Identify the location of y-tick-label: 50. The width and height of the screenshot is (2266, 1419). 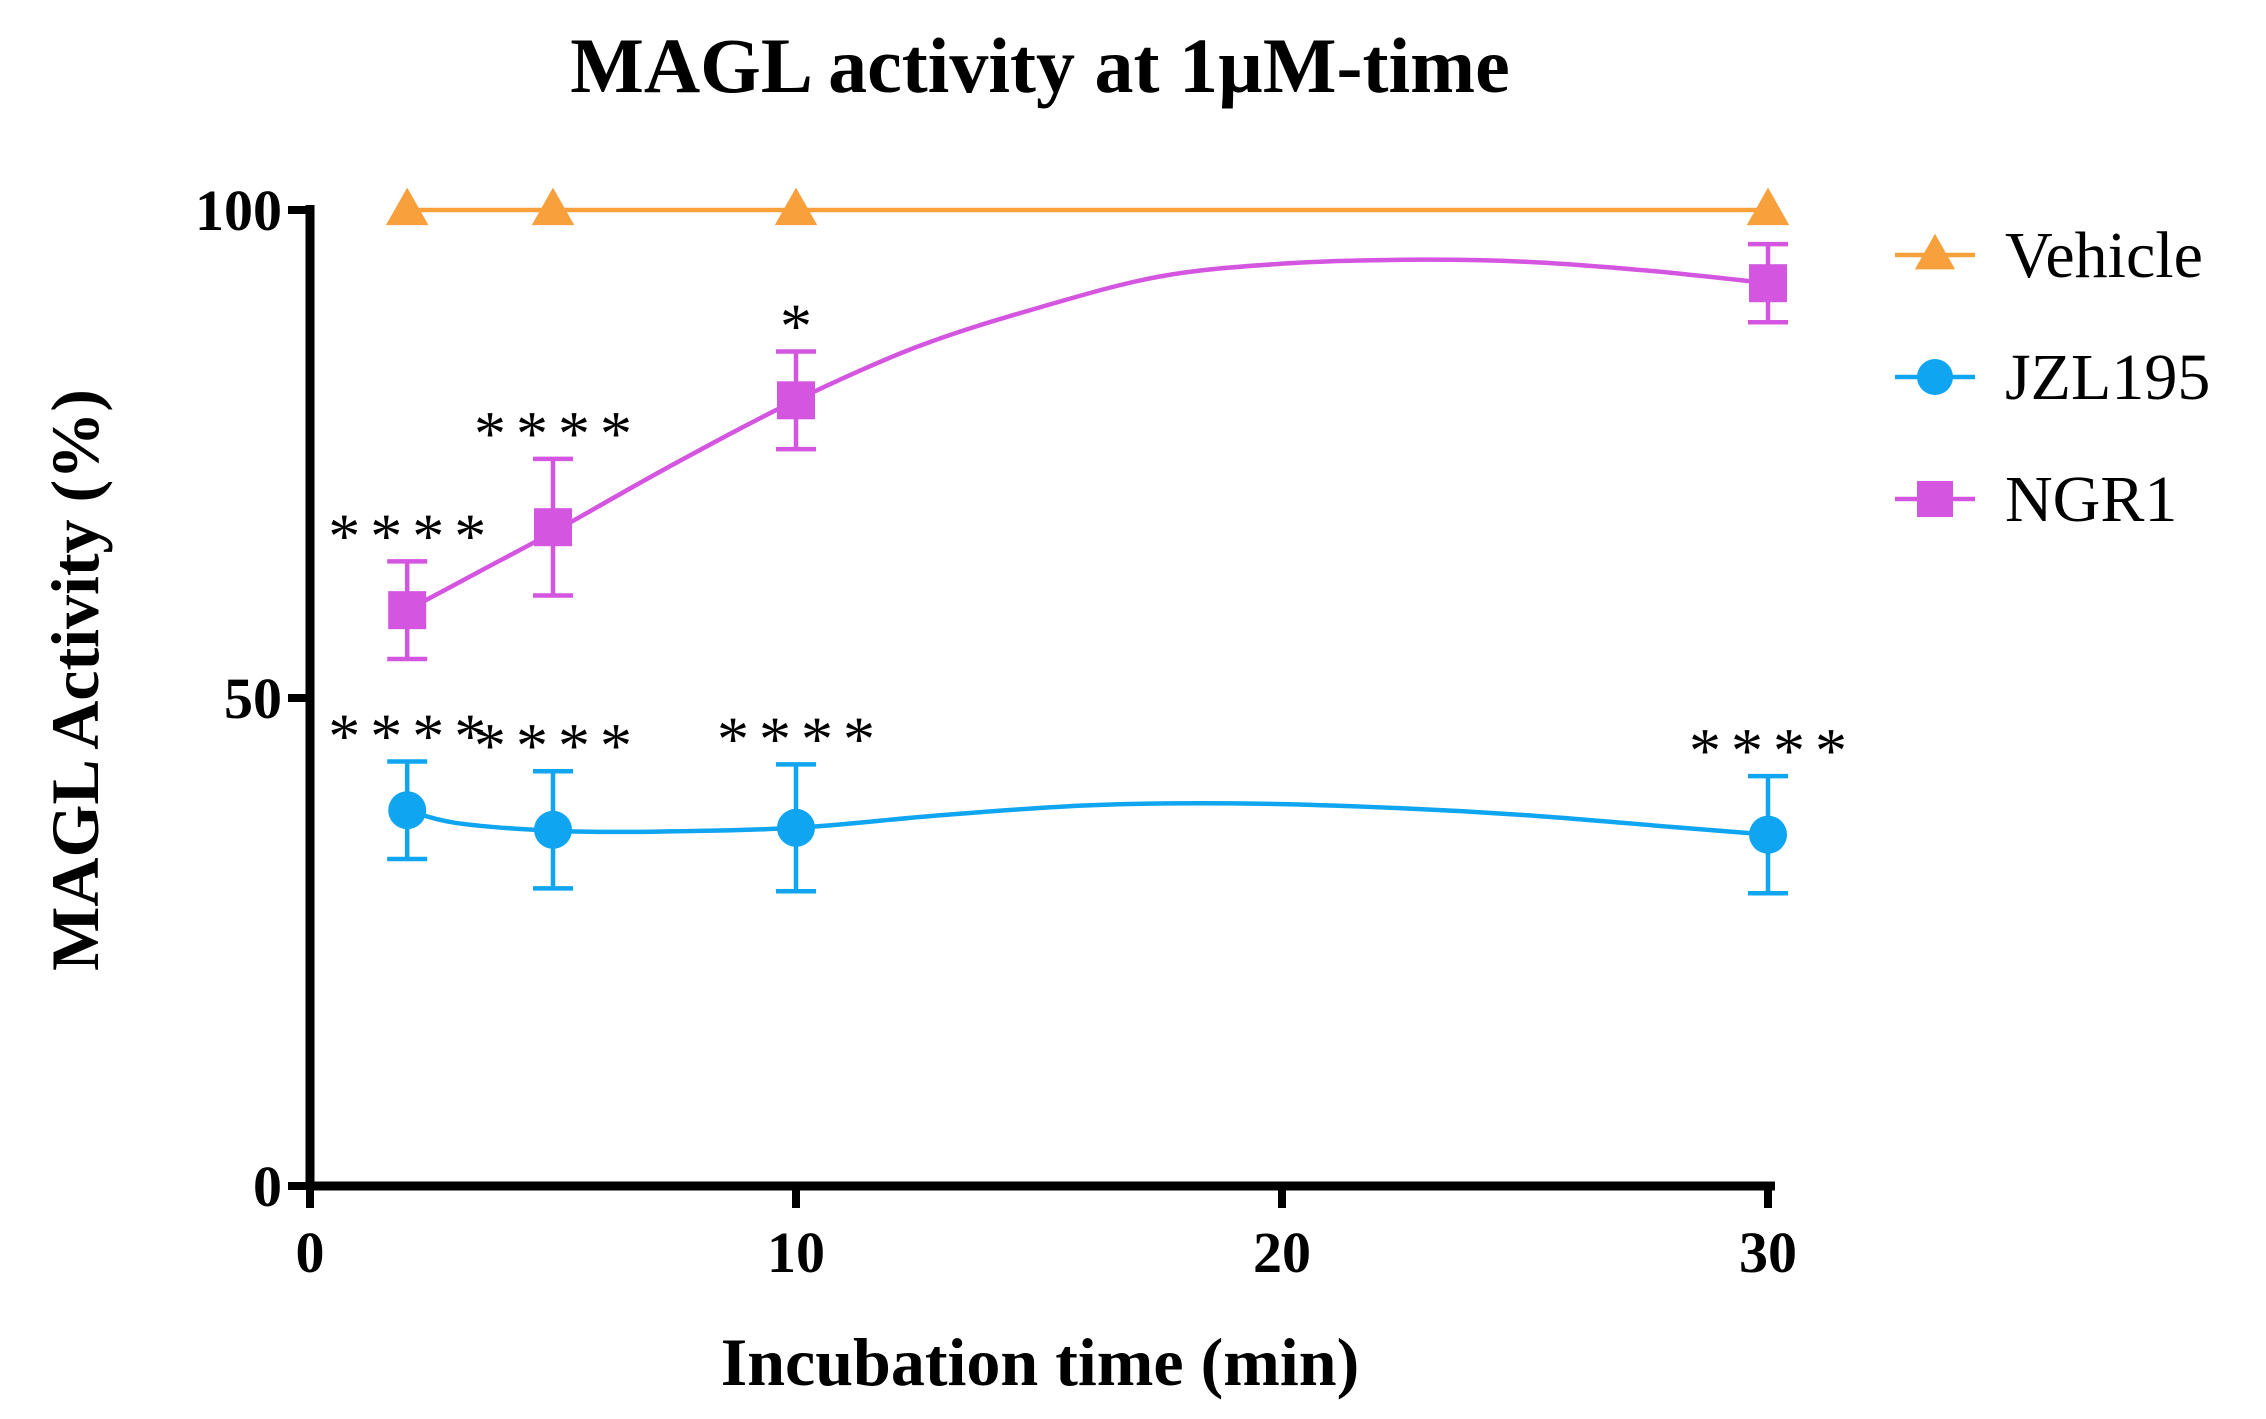
(253, 698).